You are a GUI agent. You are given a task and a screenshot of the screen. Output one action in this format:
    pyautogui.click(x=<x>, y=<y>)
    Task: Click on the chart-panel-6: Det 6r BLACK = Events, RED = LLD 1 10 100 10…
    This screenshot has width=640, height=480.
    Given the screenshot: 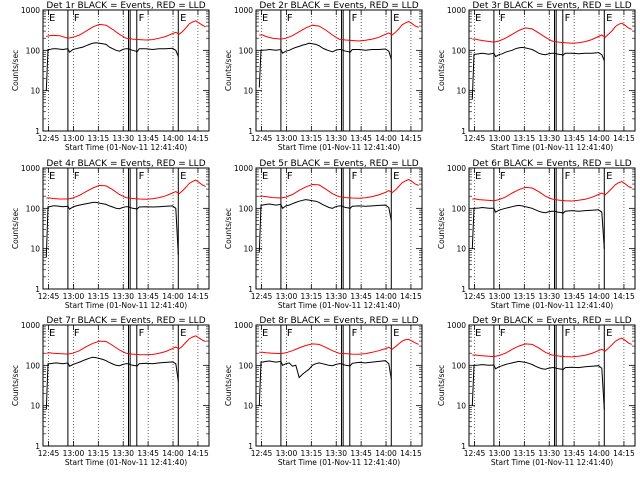 What is the action you would take?
    pyautogui.click(x=536, y=234)
    